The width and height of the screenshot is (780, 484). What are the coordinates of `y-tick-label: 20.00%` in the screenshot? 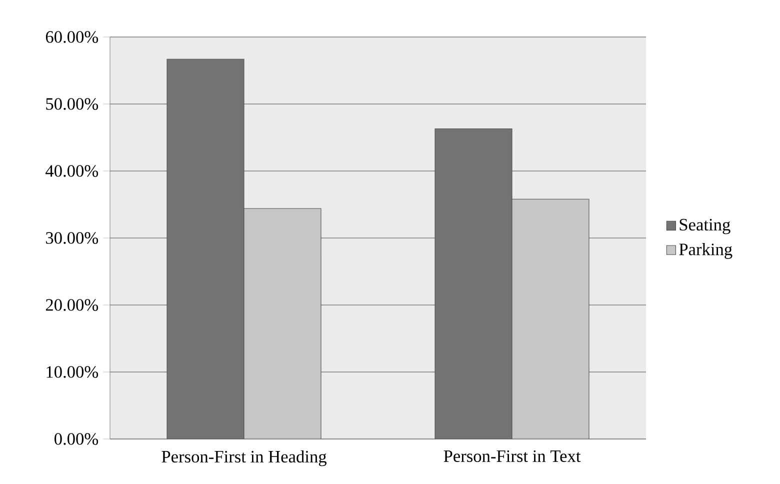 It's located at (72, 305).